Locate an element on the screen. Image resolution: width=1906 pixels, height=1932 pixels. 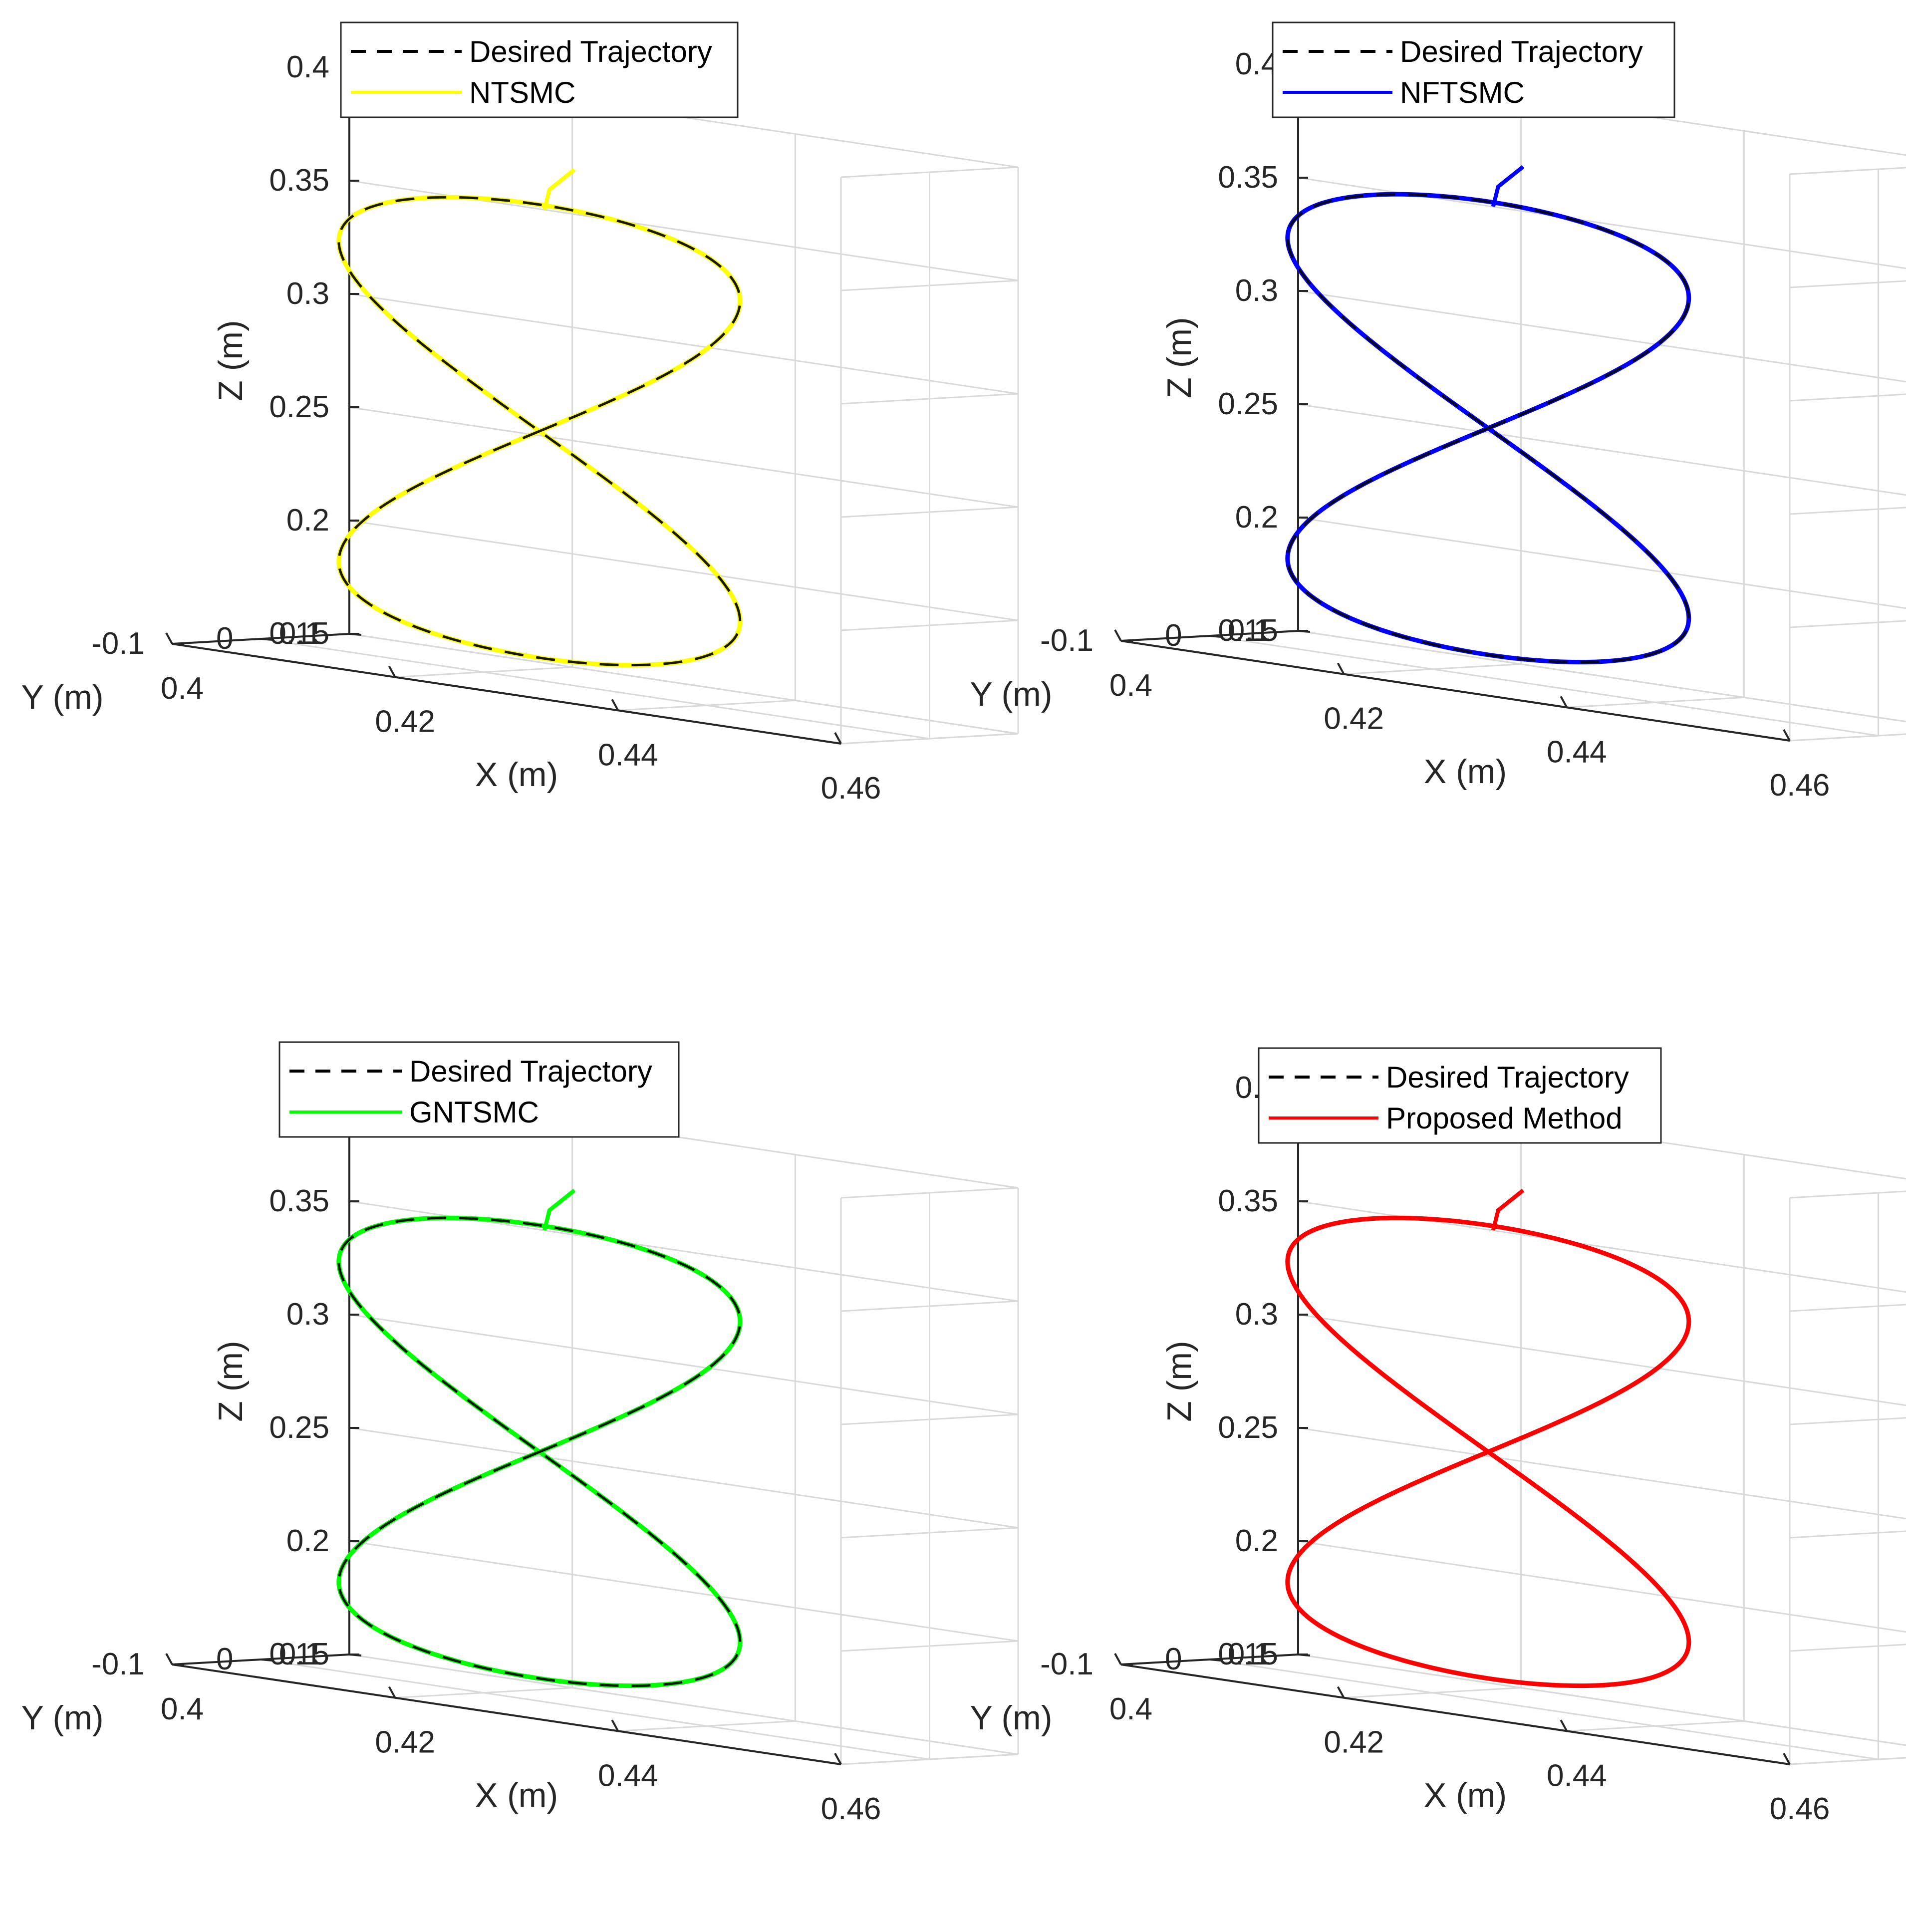
z-tick-label: 0.4 is located at coordinates (307, 67).